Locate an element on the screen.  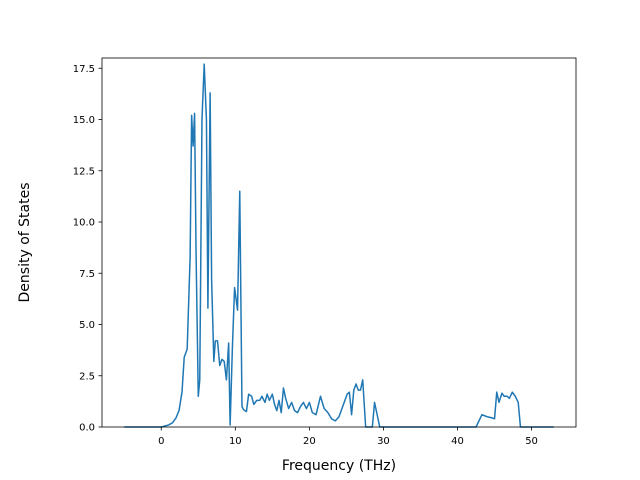
y-tick-label: 2.5 is located at coordinates (87, 376).